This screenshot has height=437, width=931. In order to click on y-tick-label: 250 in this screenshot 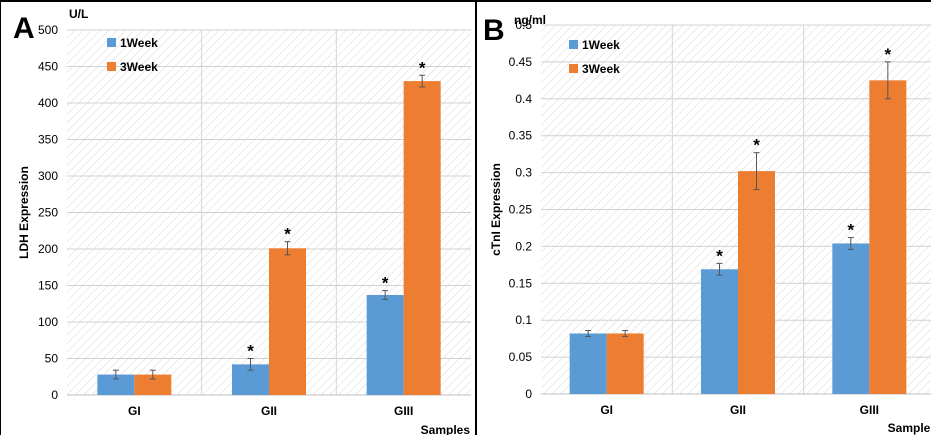, I will do `click(48, 213)`.